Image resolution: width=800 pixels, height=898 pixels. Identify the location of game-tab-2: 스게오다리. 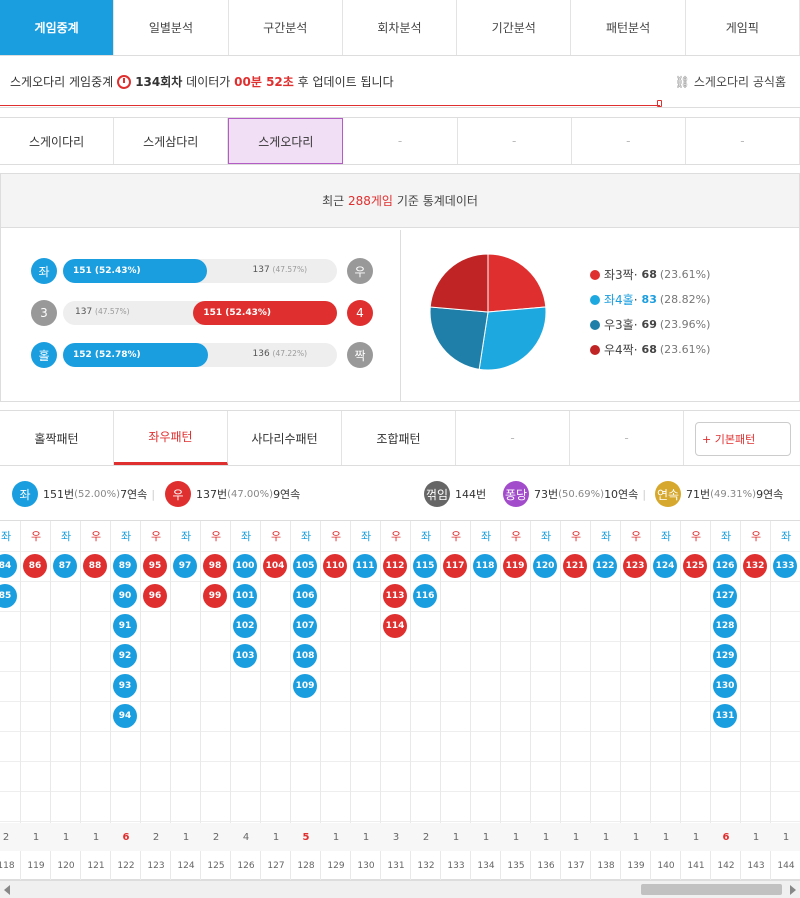
(286, 141).